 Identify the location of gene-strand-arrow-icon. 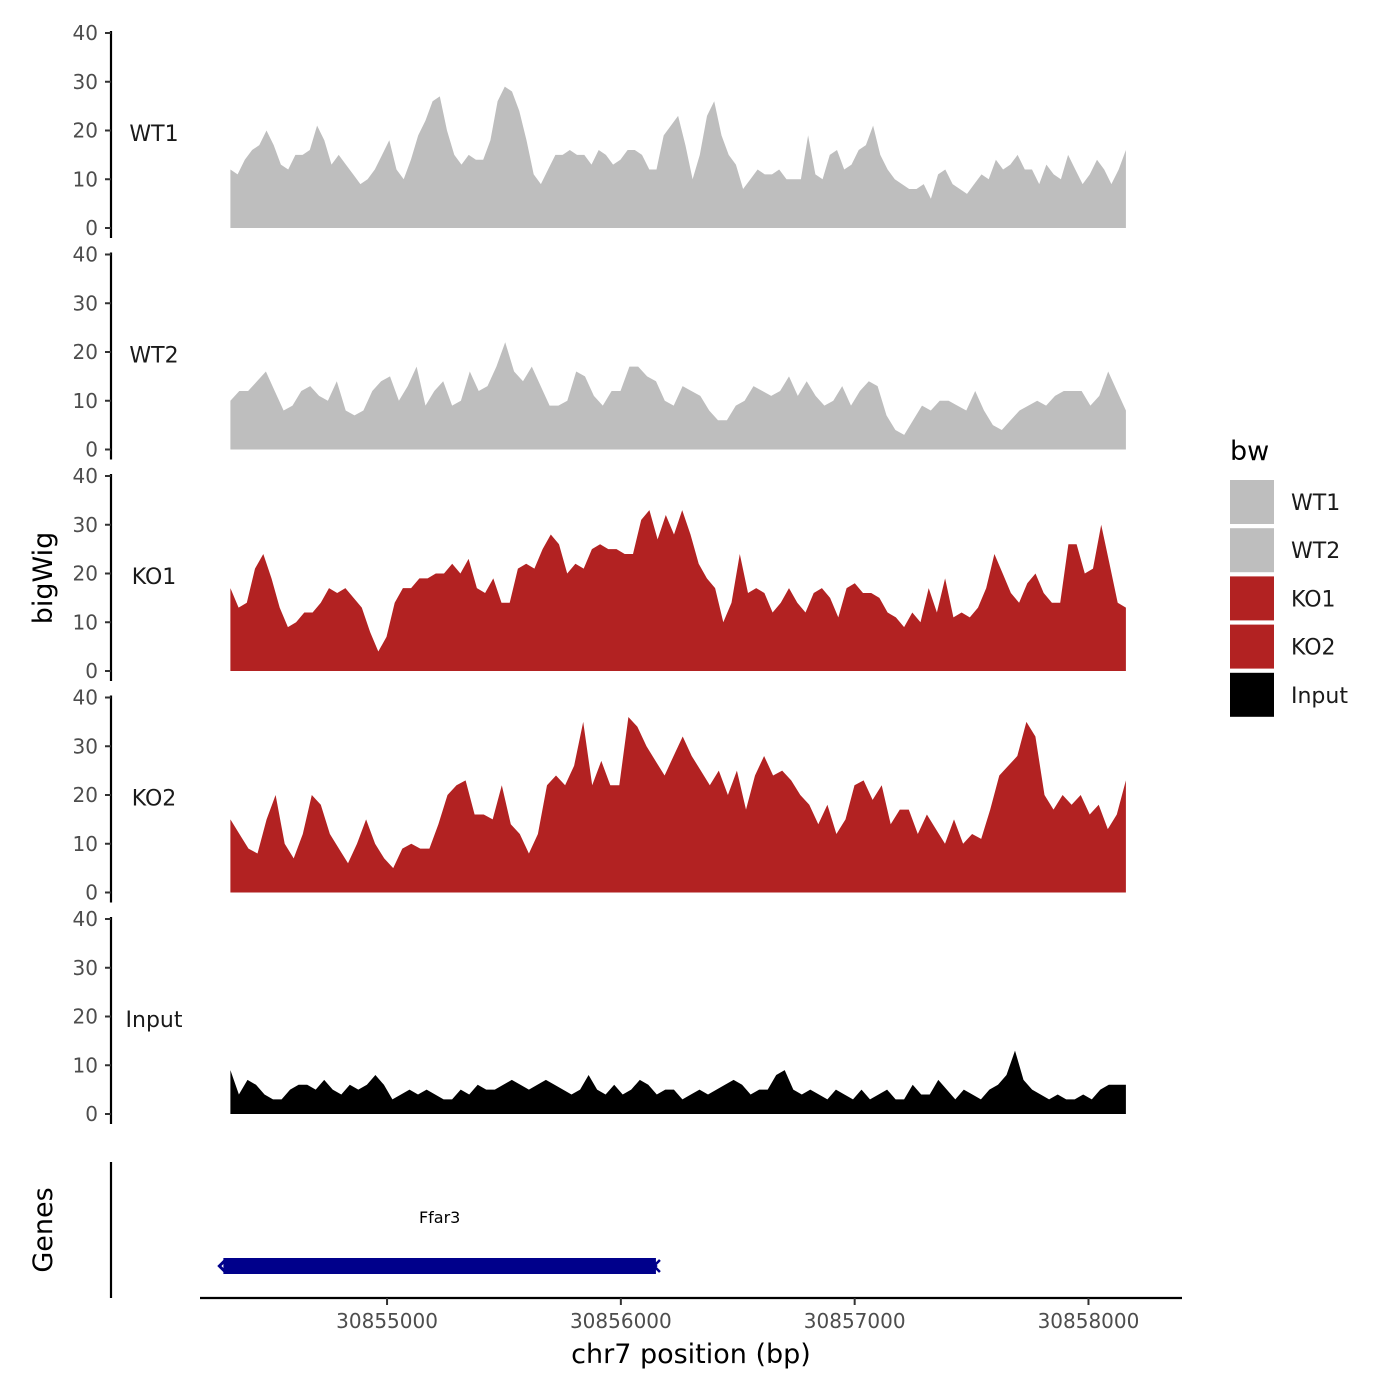
(222, 1266).